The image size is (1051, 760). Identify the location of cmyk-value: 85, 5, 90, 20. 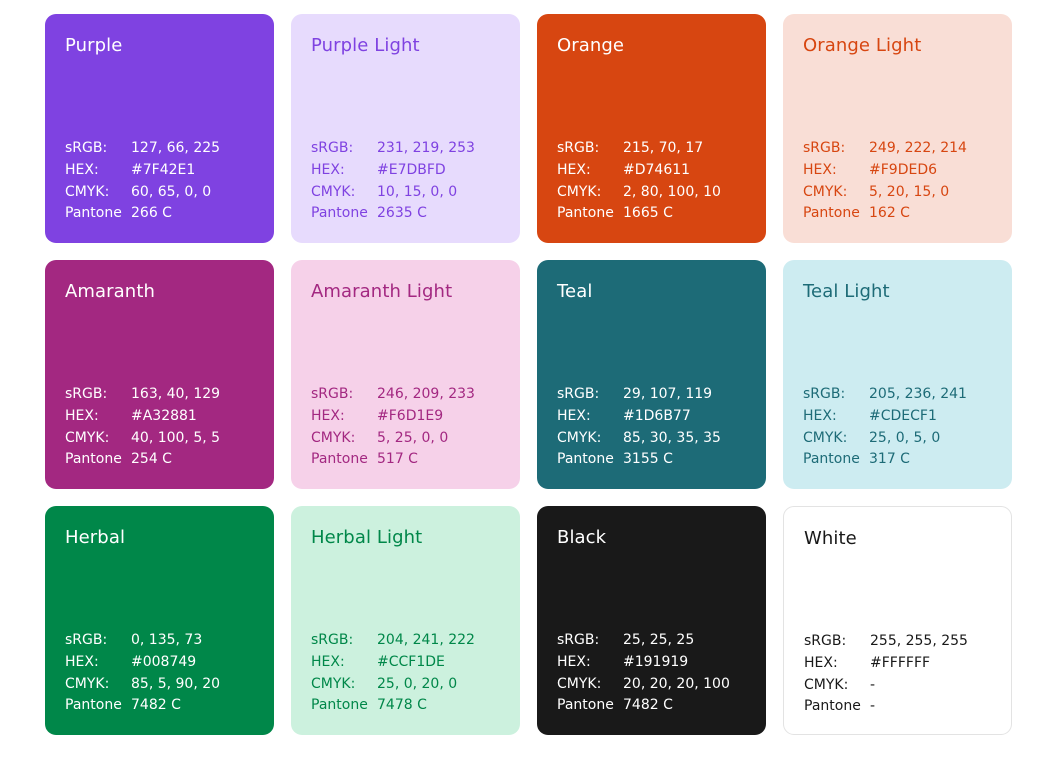
(176, 683).